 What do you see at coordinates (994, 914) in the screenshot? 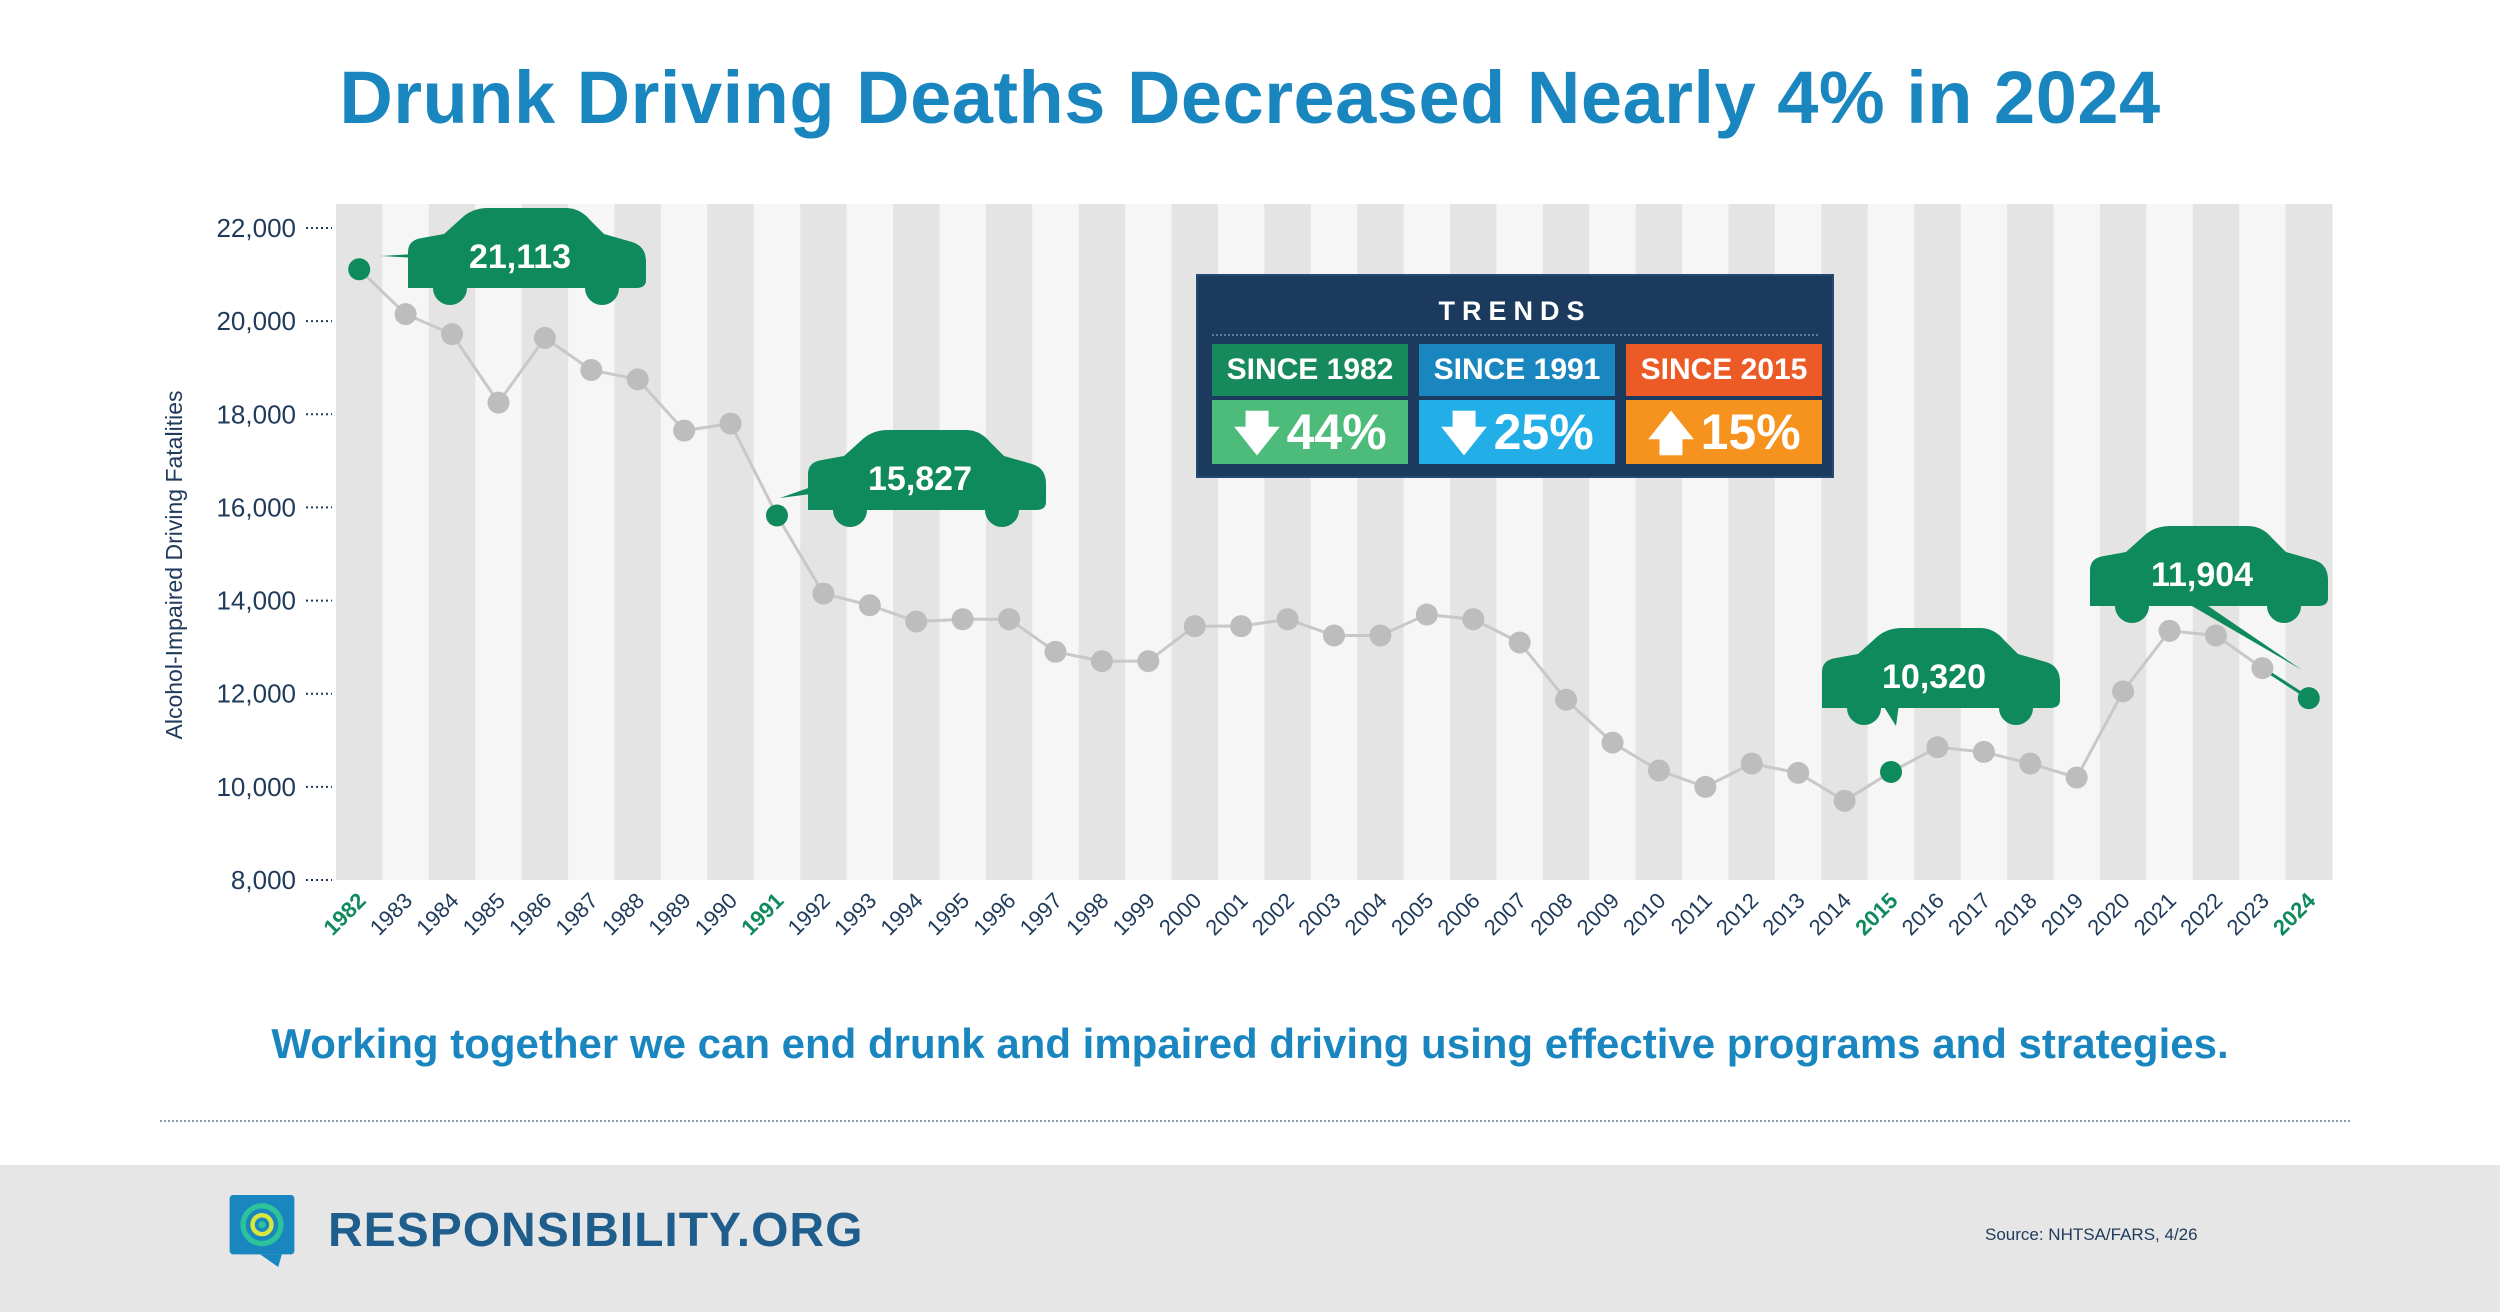
I see `x-tick-label: 1996` at bounding box center [994, 914].